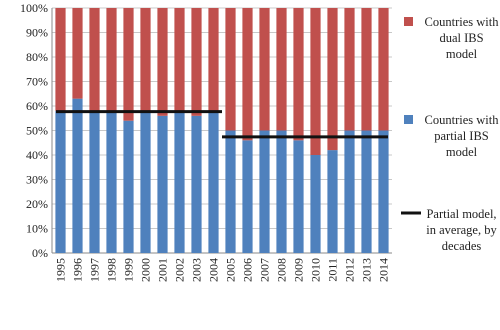 The height and width of the screenshot is (330, 500). I want to click on legend-label: Countries with dual IBS model, so click(461, 38).